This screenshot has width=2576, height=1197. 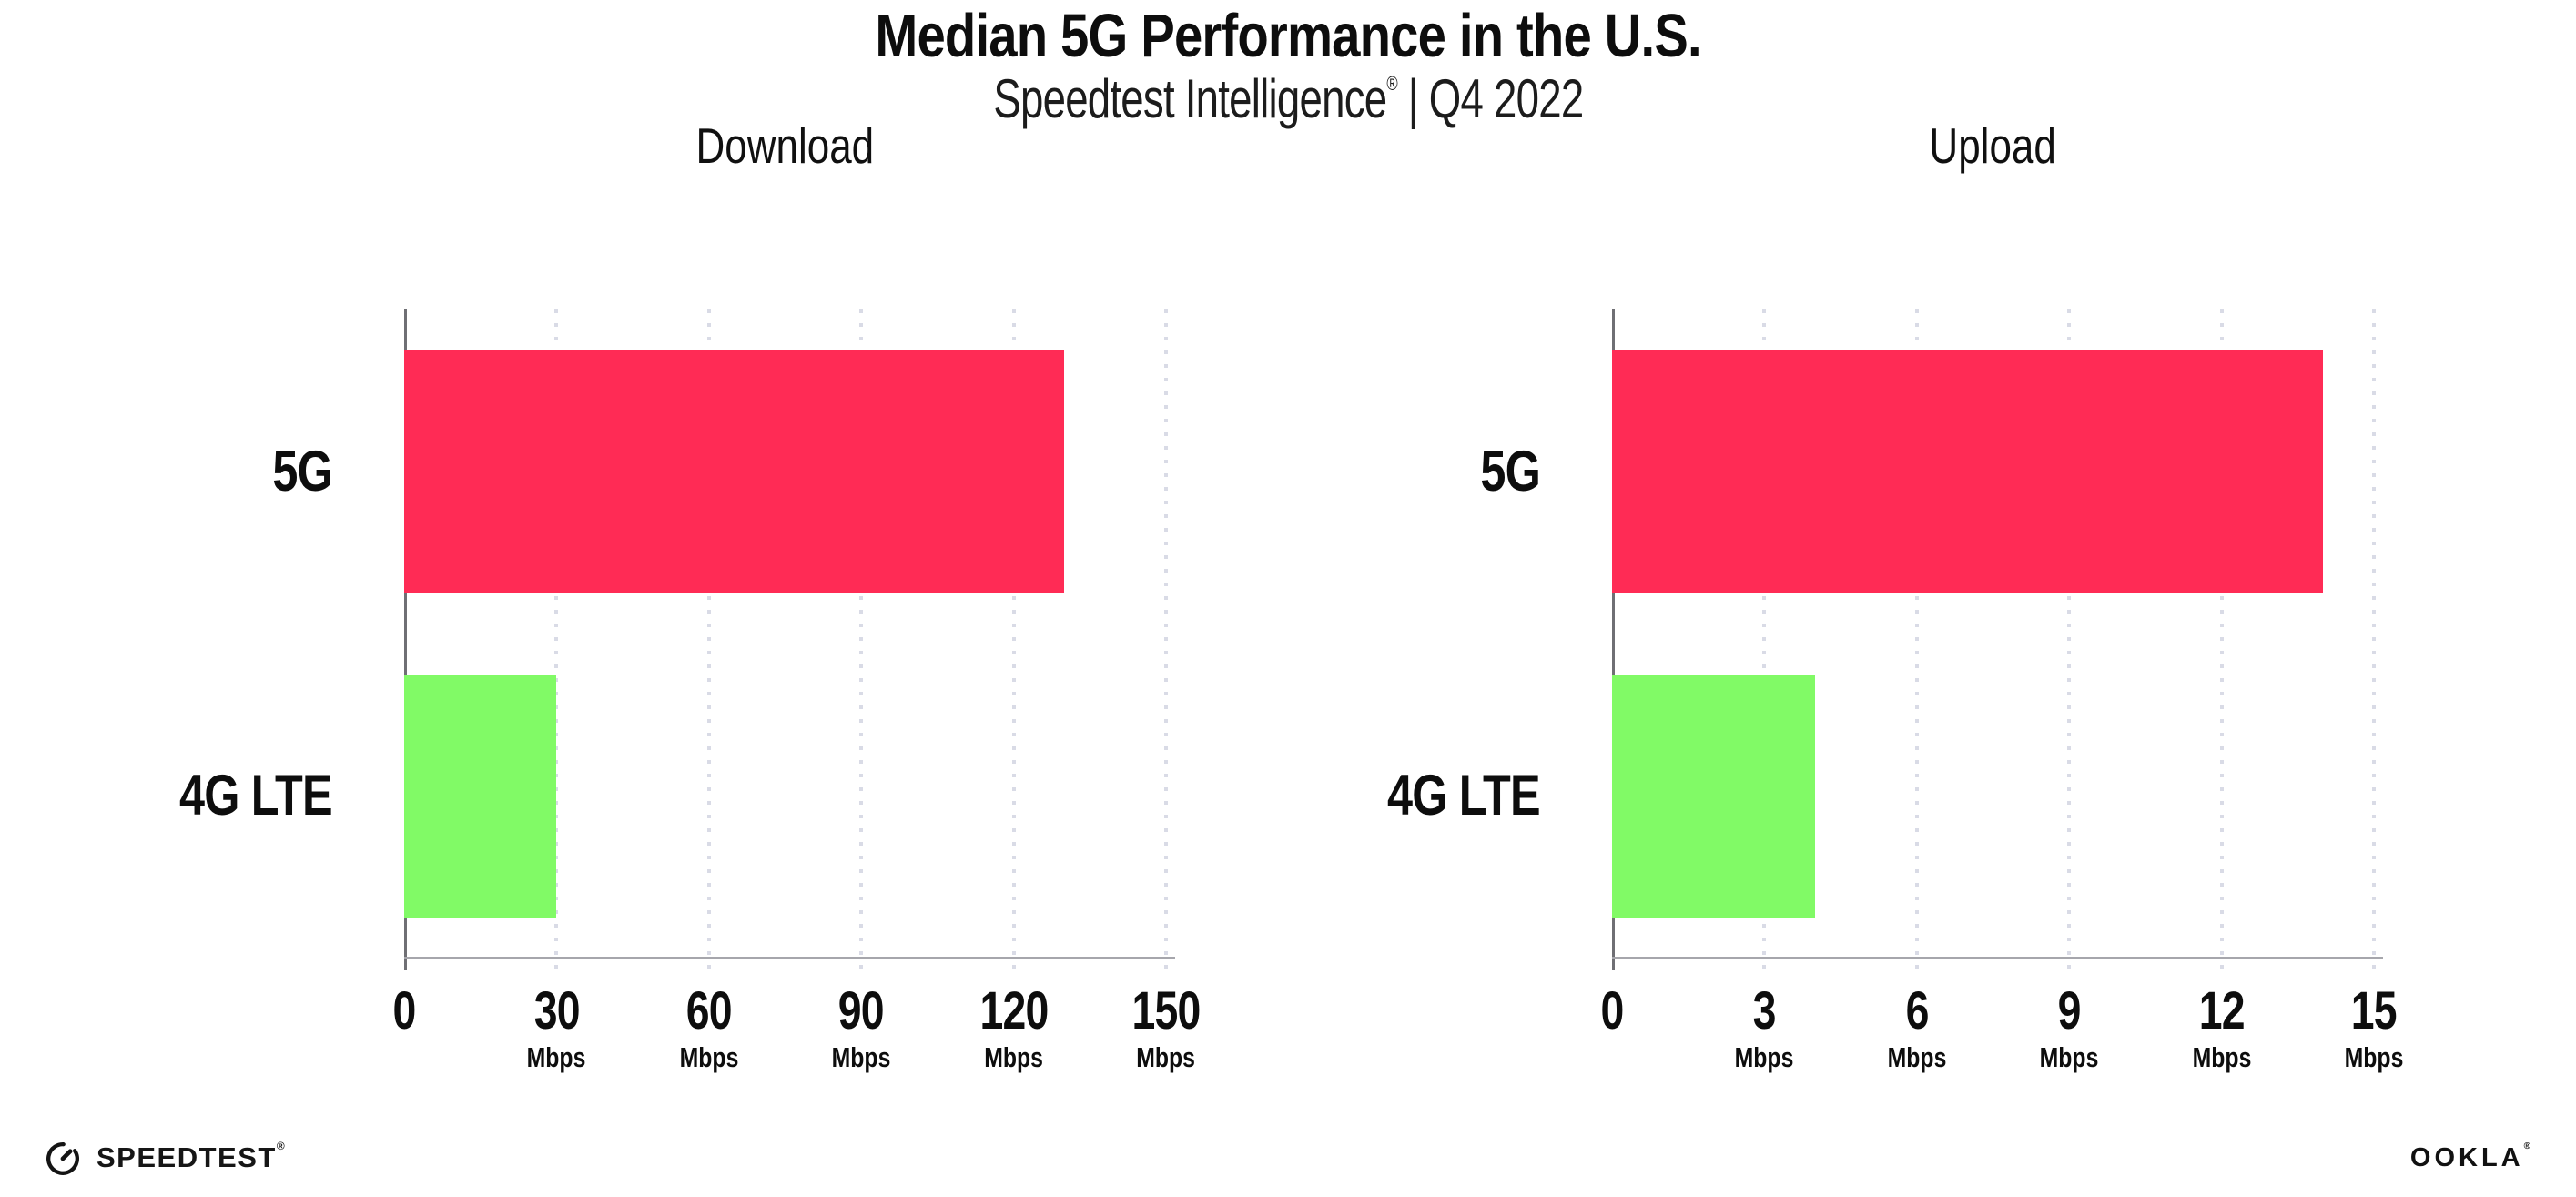 I want to click on upload-x-tick-9: 9 Mbps, so click(x=2069, y=1027).